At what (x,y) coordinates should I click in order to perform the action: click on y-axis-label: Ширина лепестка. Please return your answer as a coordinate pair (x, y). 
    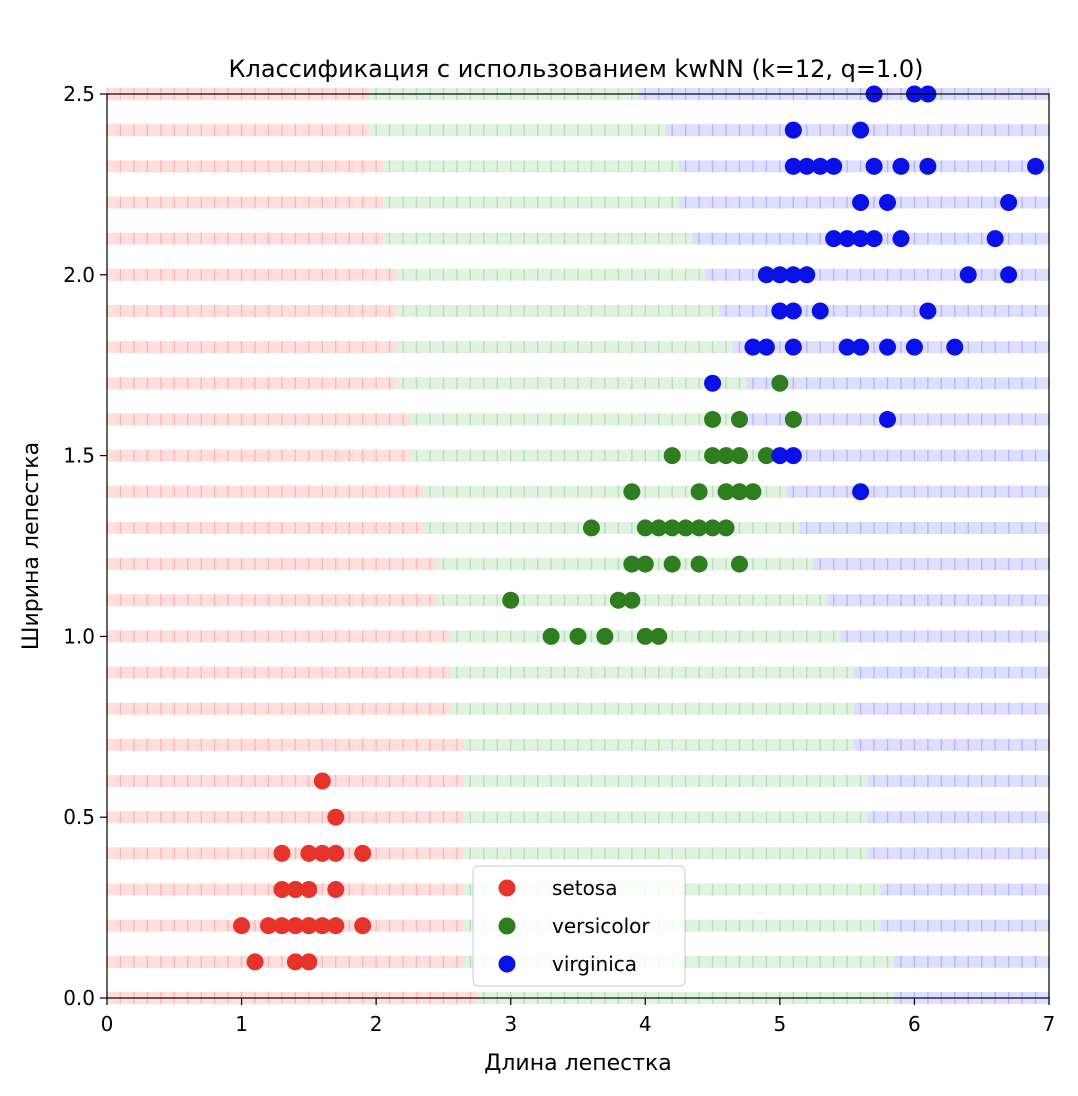
    Looking at the image, I should click on (31, 546).